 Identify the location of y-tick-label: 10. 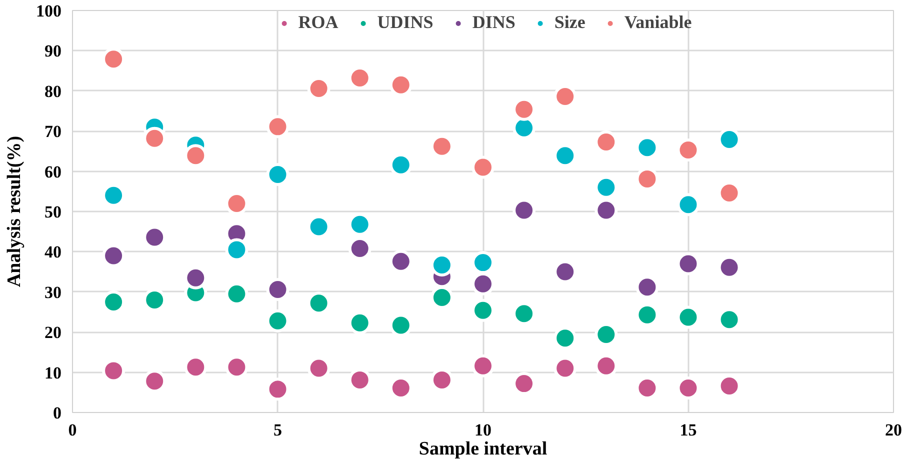
(53, 372).